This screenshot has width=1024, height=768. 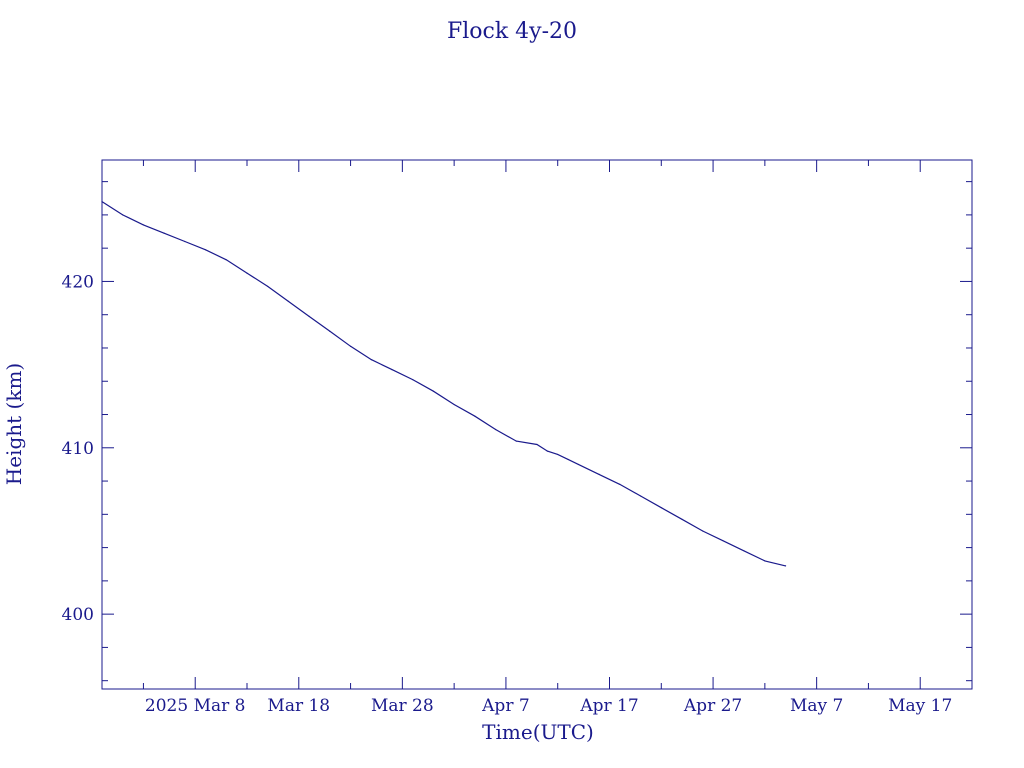 I want to click on y-axis-label: Height (km), so click(x=14, y=424).